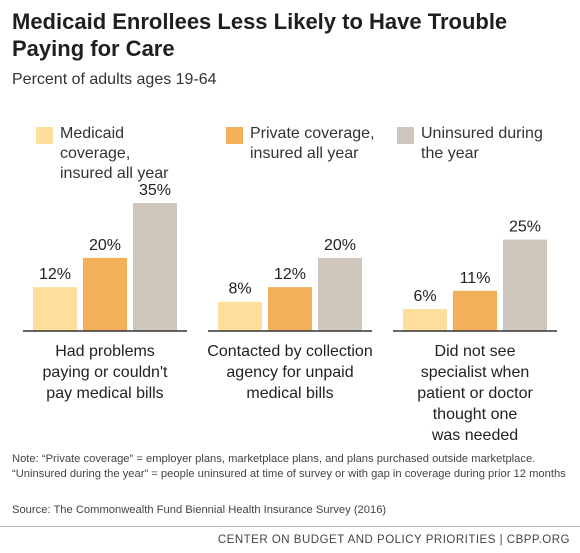 Image resolution: width=580 pixels, height=553 pixels. Describe the element at coordinates (289, 393) in the screenshot. I see `category-label-line: medical bills` at that location.